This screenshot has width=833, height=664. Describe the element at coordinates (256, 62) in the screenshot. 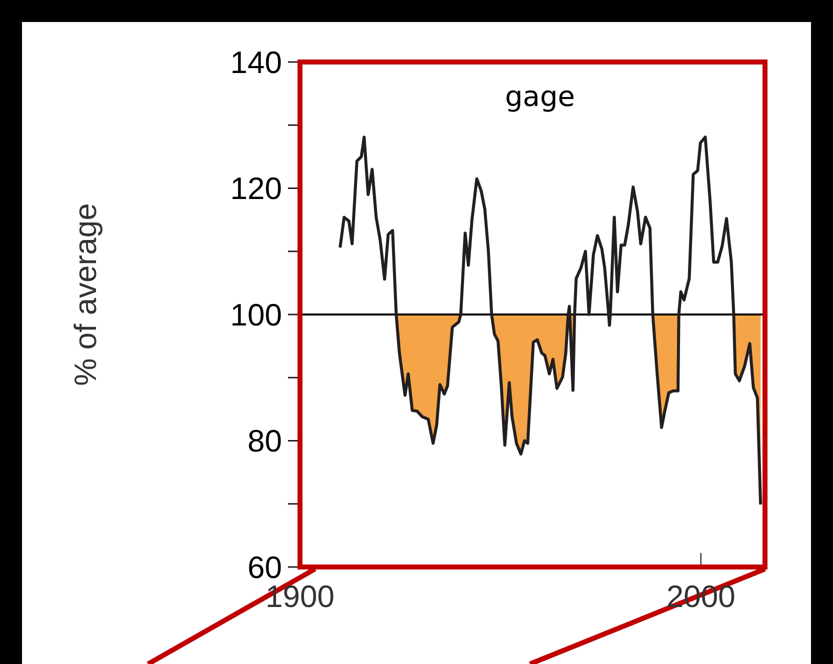

I see `y-tick-label: 140` at that location.